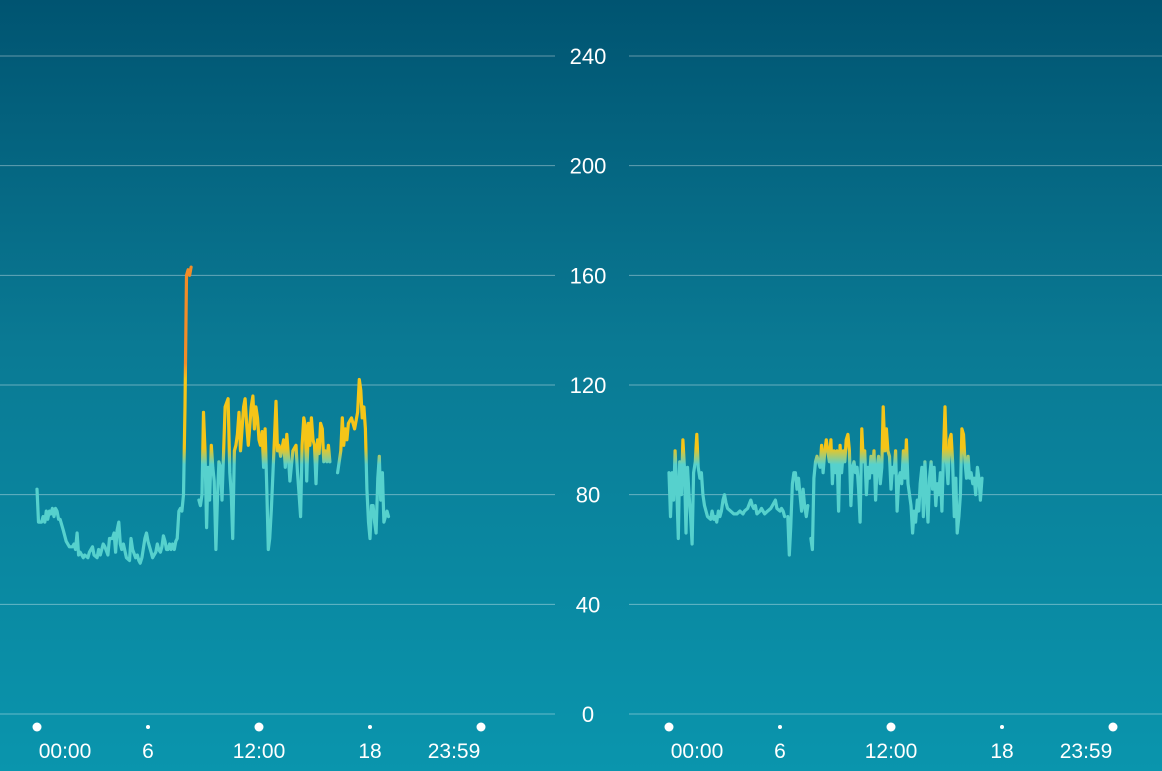 Image resolution: width=1162 pixels, height=771 pixels. What do you see at coordinates (588, 166) in the screenshot?
I see `y-tick-label: 200` at bounding box center [588, 166].